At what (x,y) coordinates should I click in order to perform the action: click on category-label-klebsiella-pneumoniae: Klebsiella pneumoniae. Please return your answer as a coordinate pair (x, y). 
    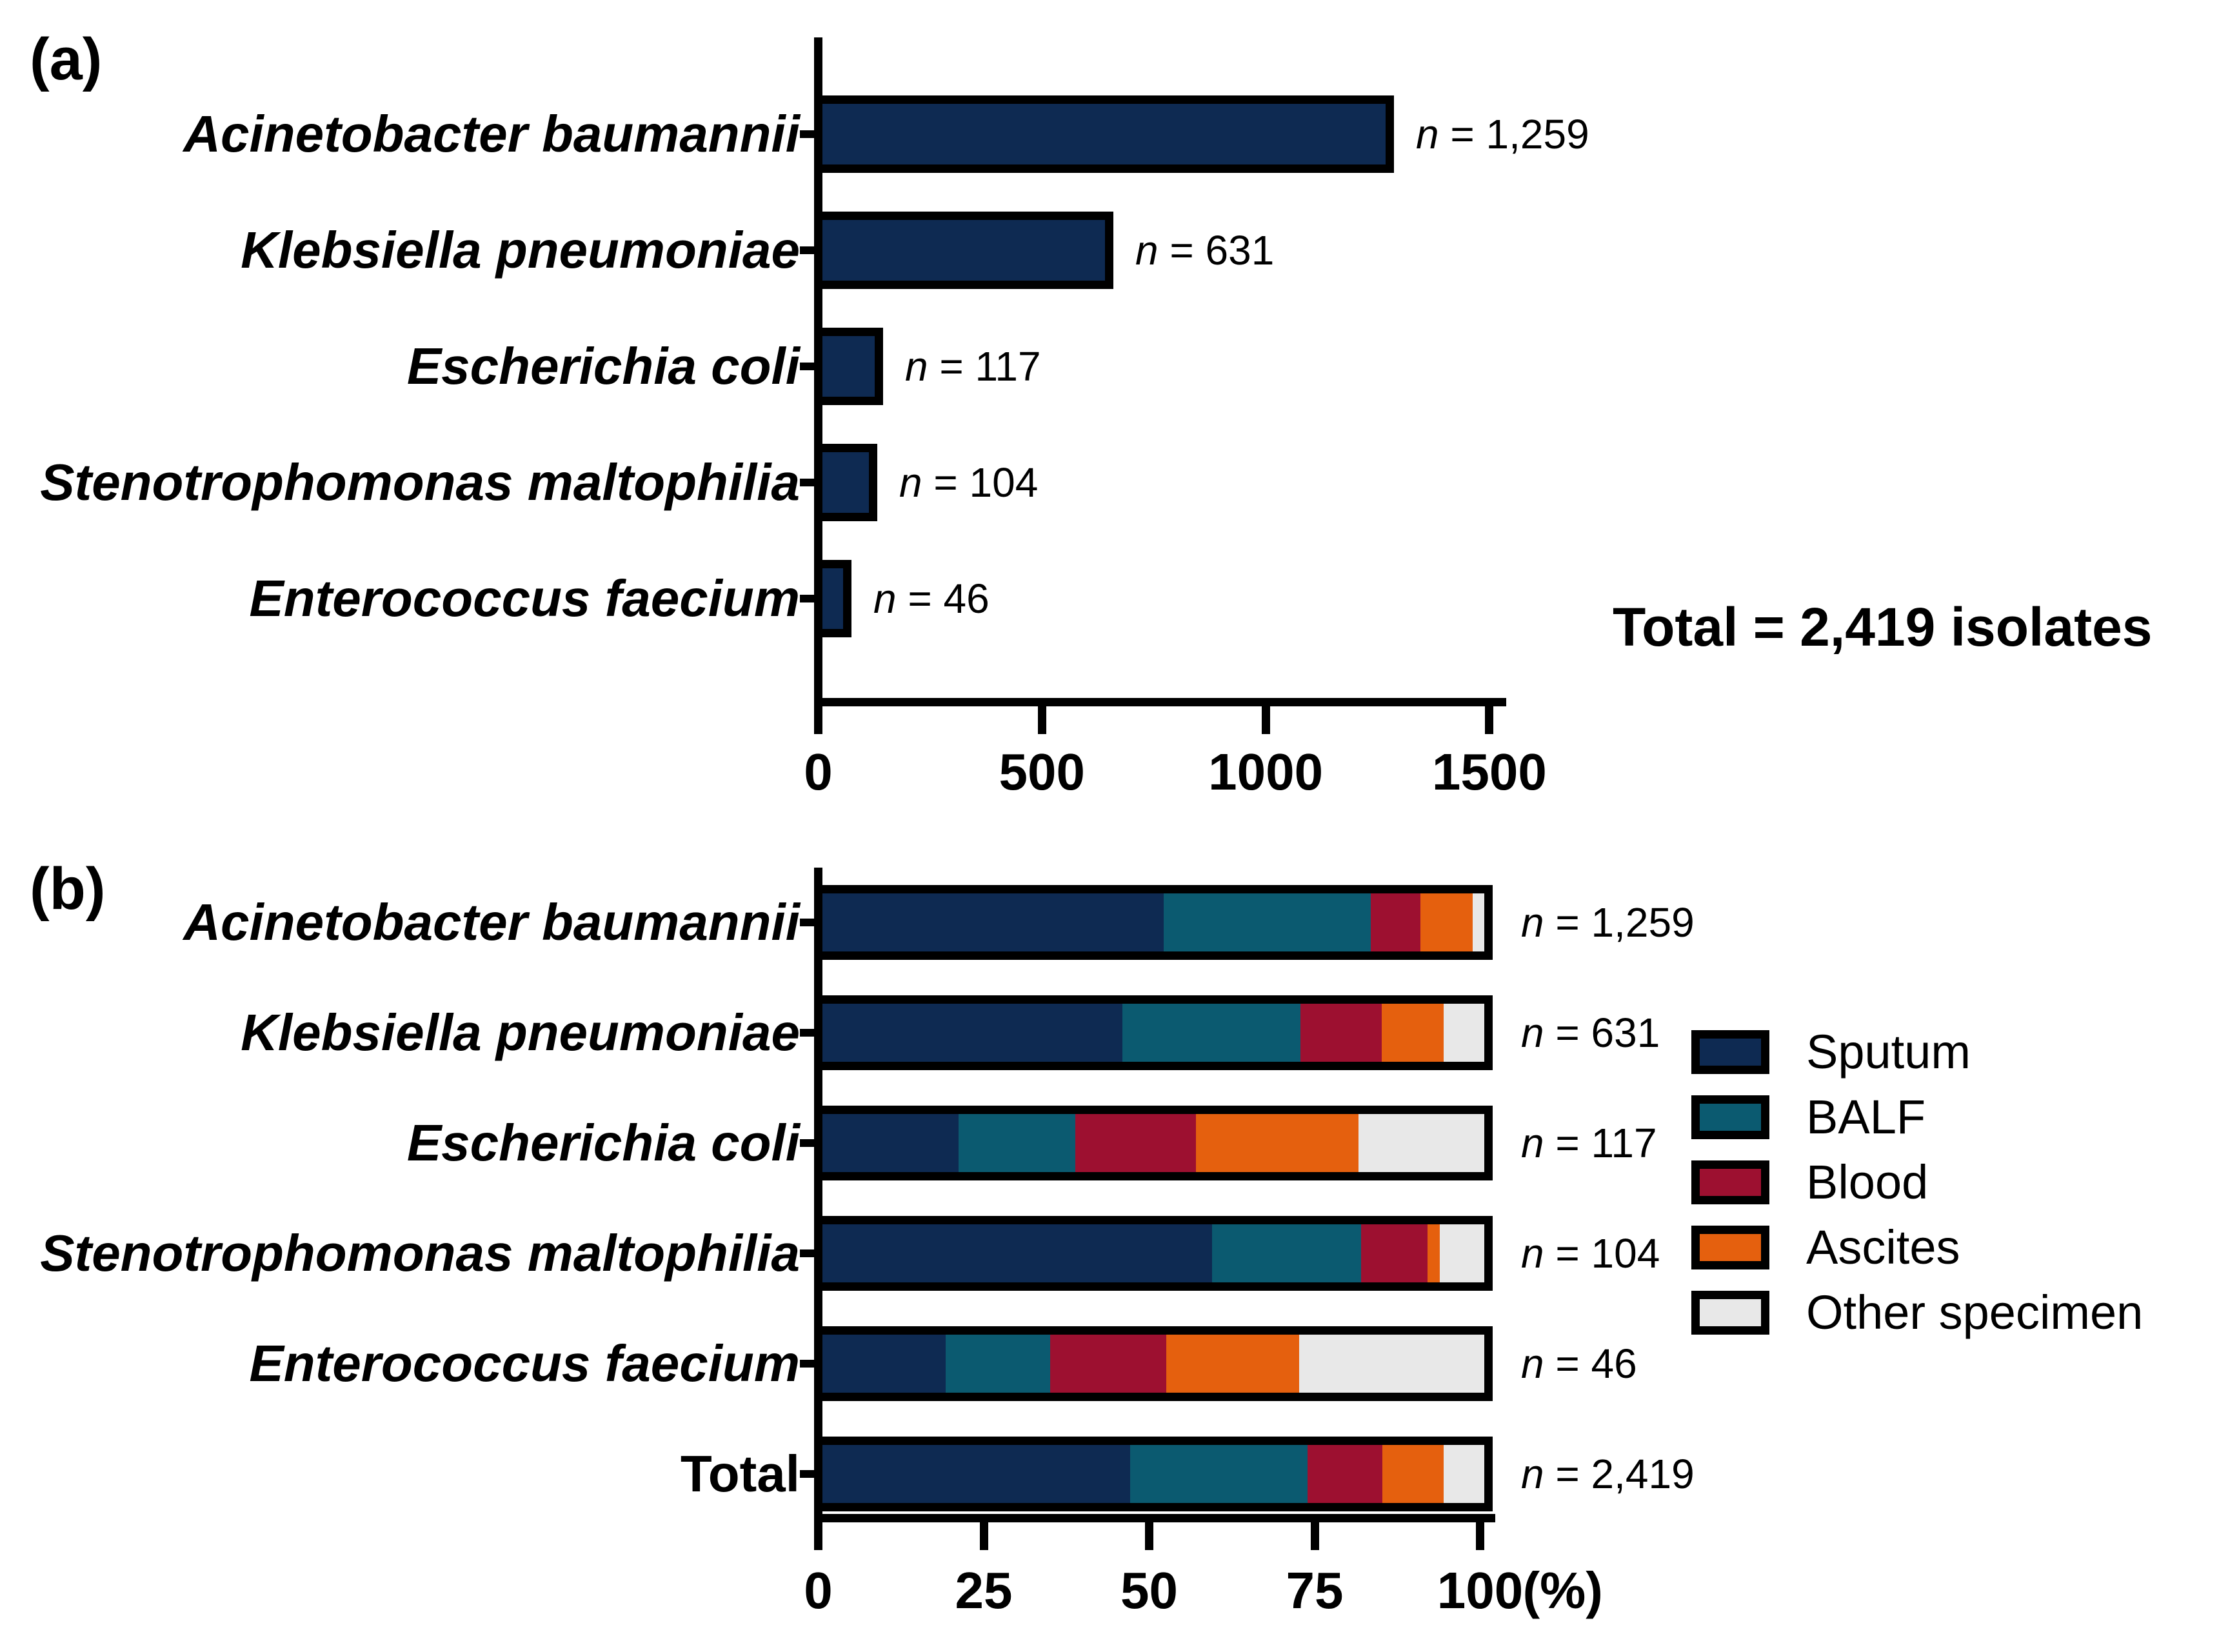
    Looking at the image, I should click on (520, 250).